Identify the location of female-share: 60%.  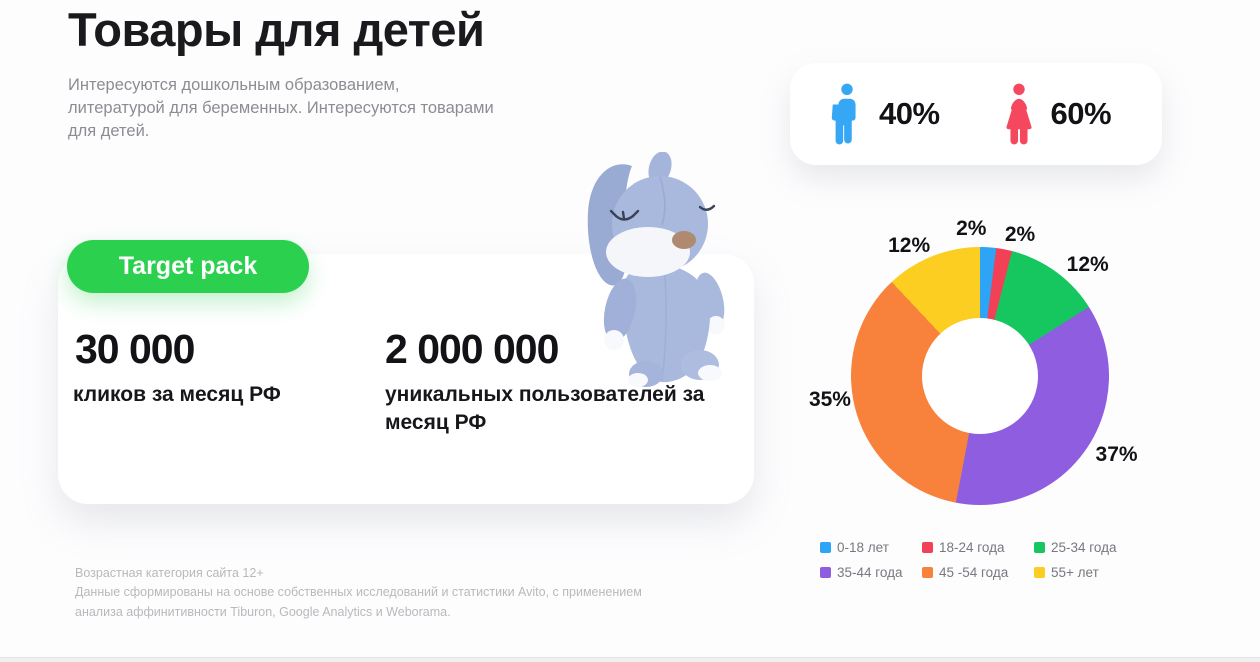
(1056, 114).